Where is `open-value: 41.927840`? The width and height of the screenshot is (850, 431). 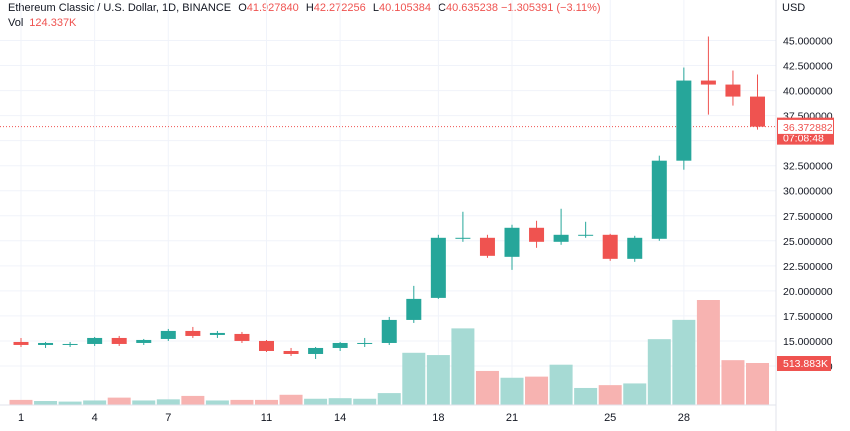 open-value: 41.927840 is located at coordinates (272, 8).